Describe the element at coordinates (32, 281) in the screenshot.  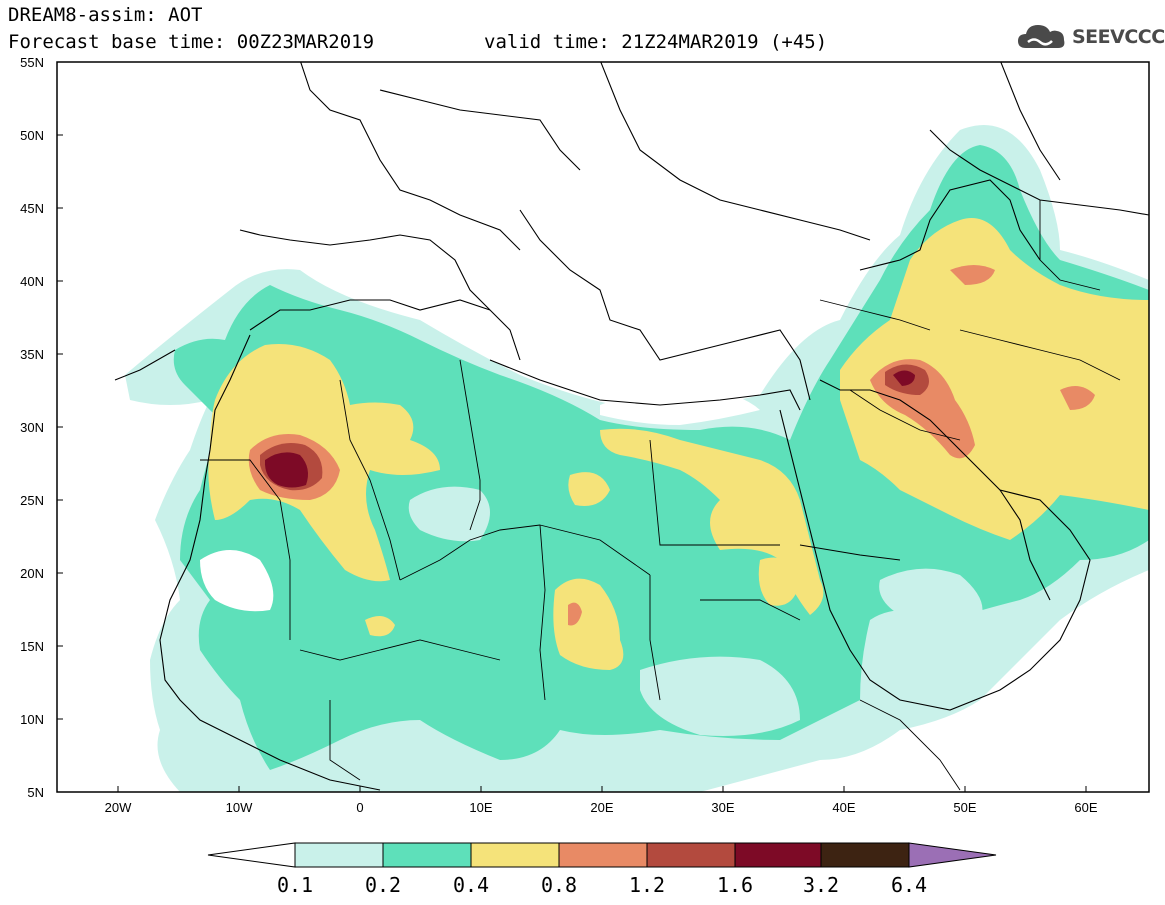
I see `lat-label-40n: 40N` at that location.